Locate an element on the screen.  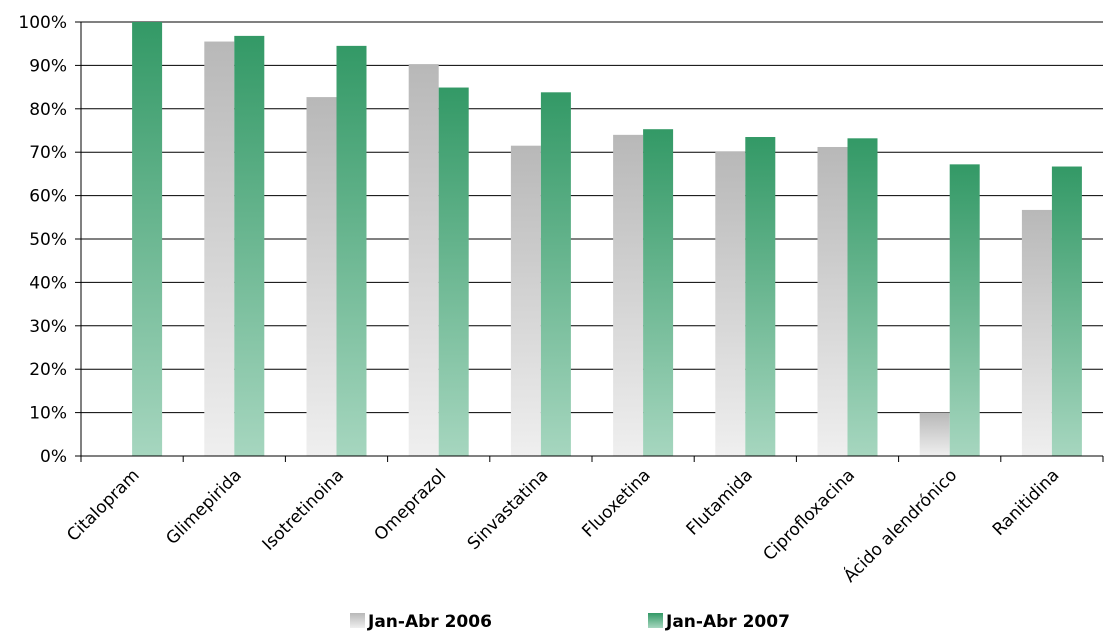
category-label: Omeprazol is located at coordinates (411, 505).